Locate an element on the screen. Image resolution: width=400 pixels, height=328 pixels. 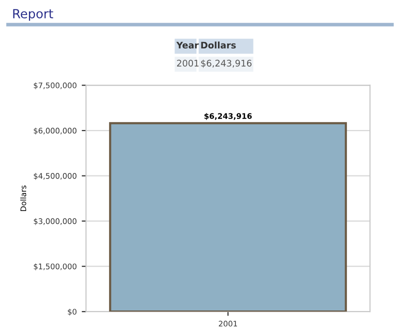
text: Dollars is located at coordinates (218, 45).